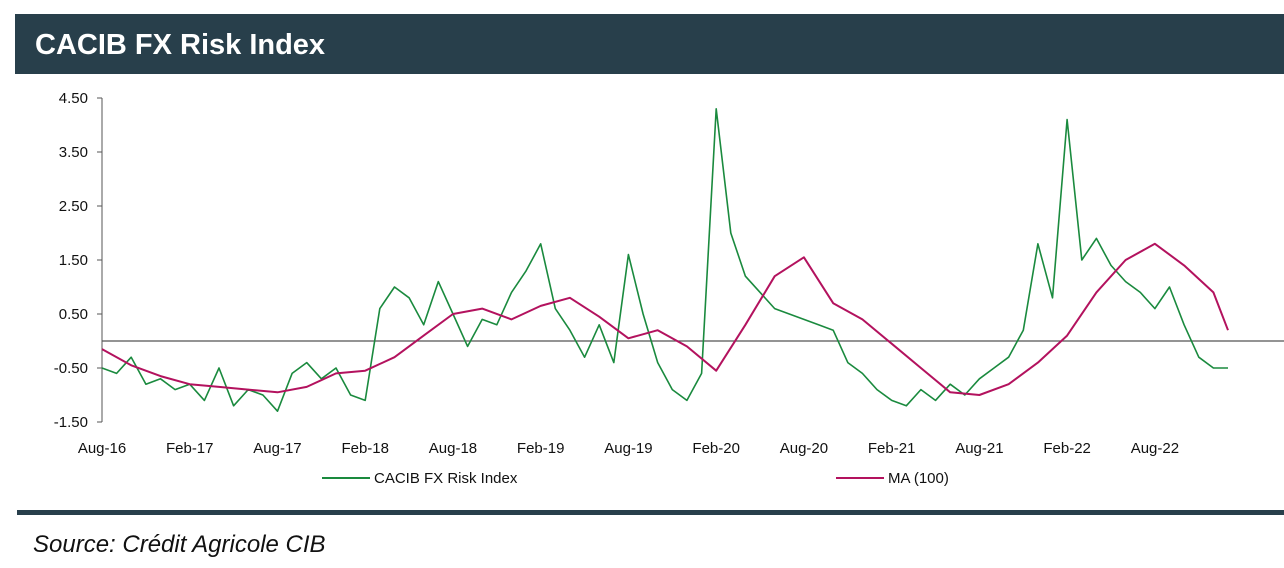 Image resolution: width=1284 pixels, height=568 pixels. I want to click on legend-label: CACIB FX Risk Index, so click(446, 478).